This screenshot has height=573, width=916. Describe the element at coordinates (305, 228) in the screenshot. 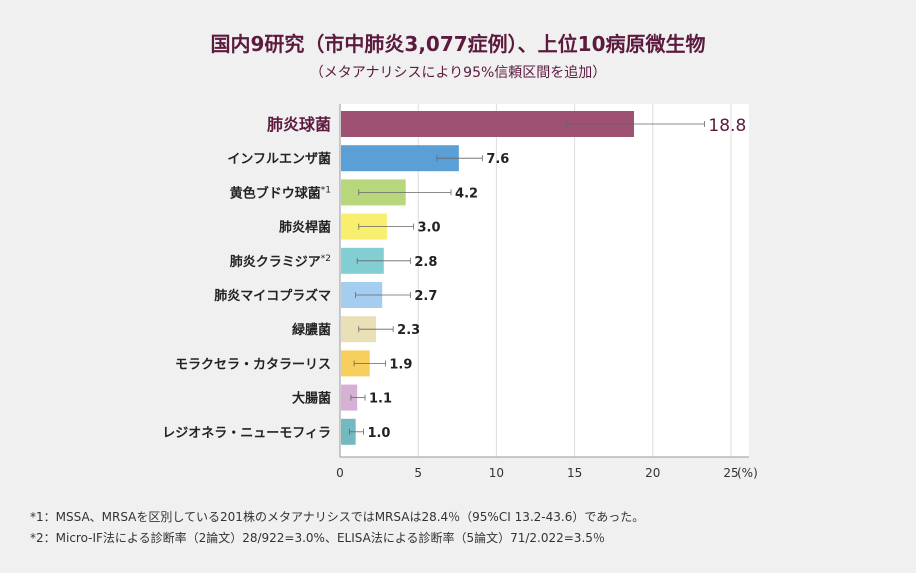

I see `category-label: 肺炎桿菌` at that location.